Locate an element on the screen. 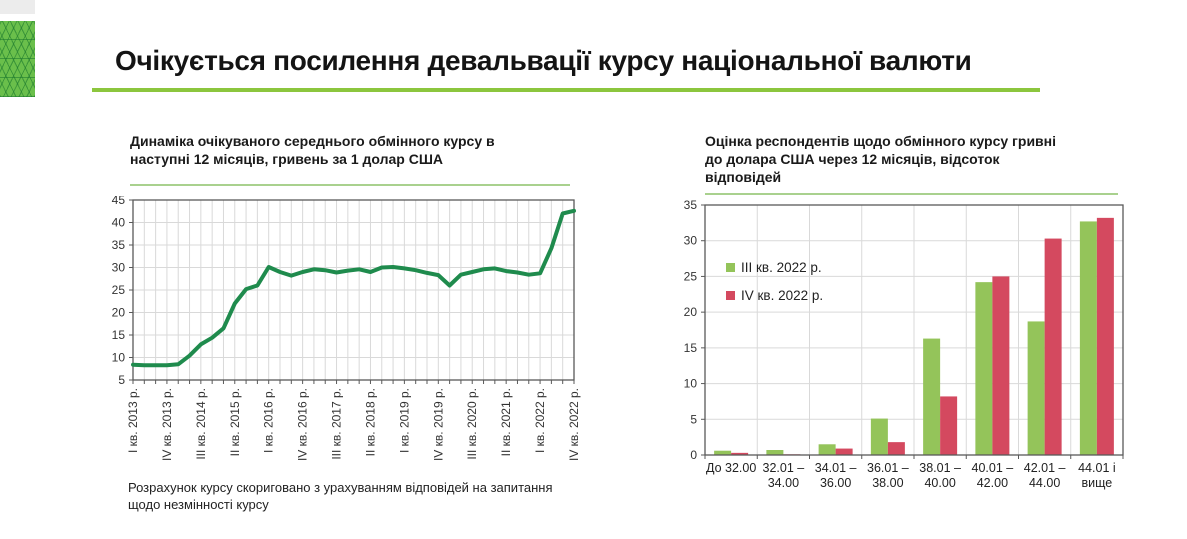 Image resolution: width=1187 pixels, height=539 pixels. svg-text: І кв. 2022 р. is located at coordinates (540, 420).